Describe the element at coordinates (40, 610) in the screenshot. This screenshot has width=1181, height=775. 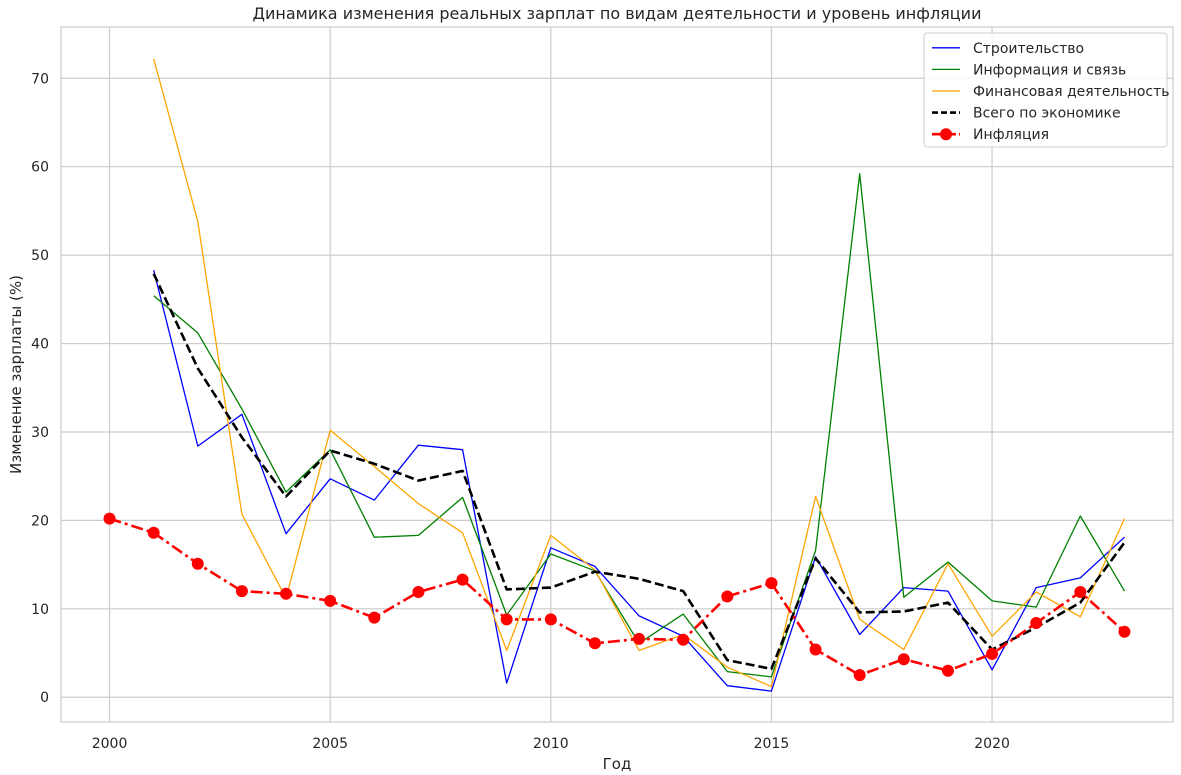
I see `y-tick-label: 10` at that location.